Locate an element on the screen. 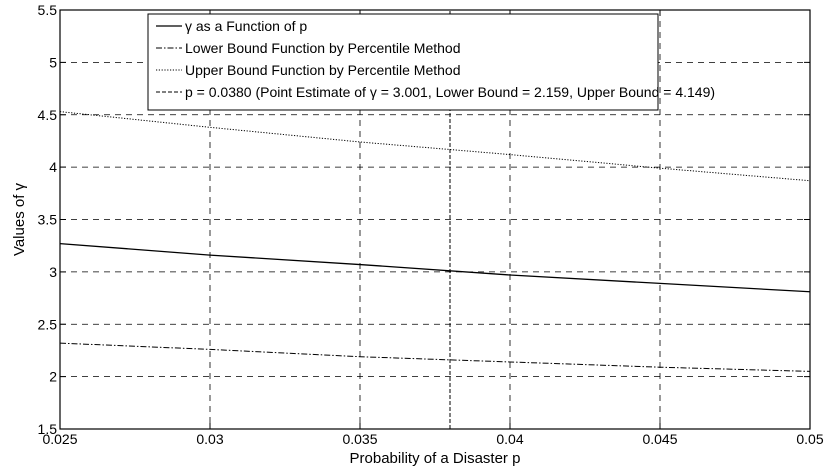  y-tick-label: 3.5 is located at coordinates (48, 220).